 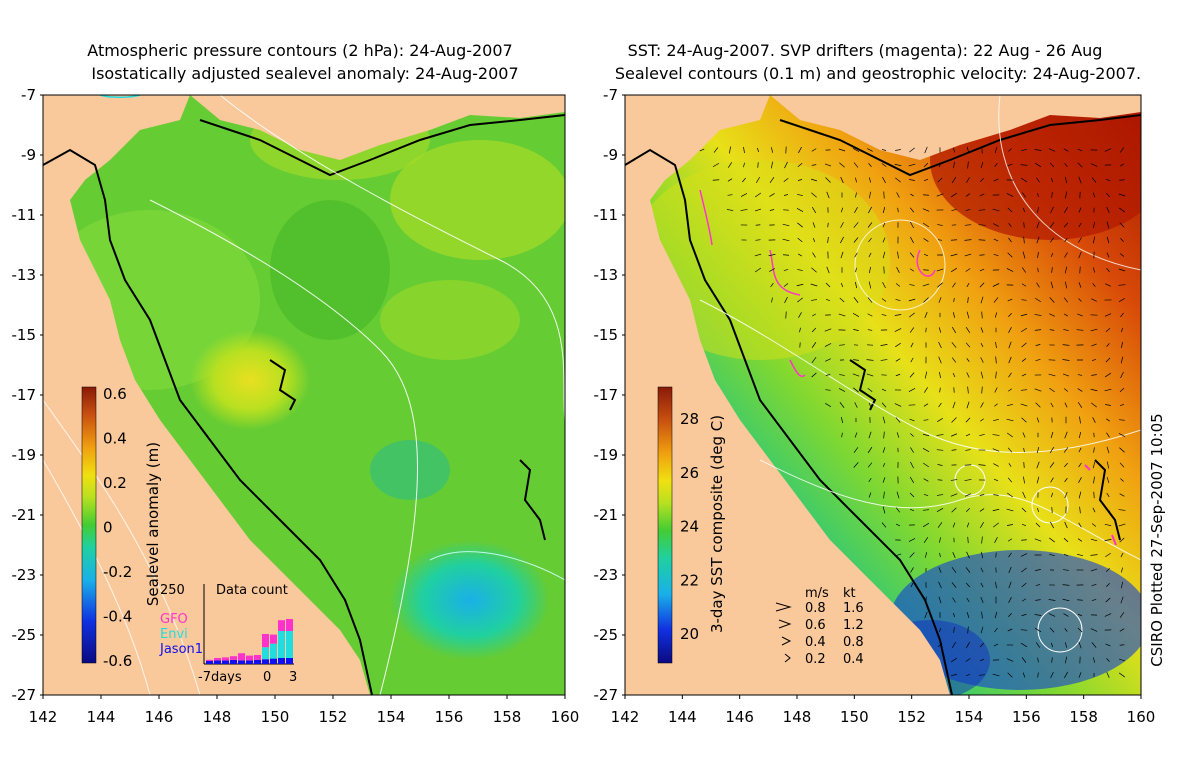 I want to click on latitude-tick-label: -9, so click(x=610, y=155).